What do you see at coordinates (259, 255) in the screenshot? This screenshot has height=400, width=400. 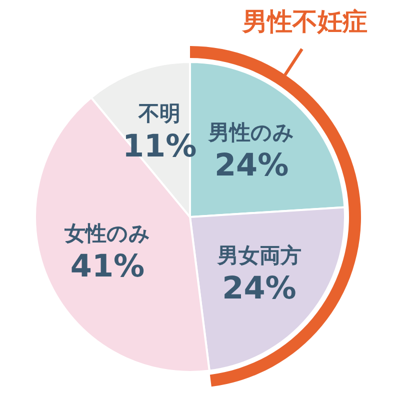 I see `slice-label: 男女両方` at bounding box center [259, 255].